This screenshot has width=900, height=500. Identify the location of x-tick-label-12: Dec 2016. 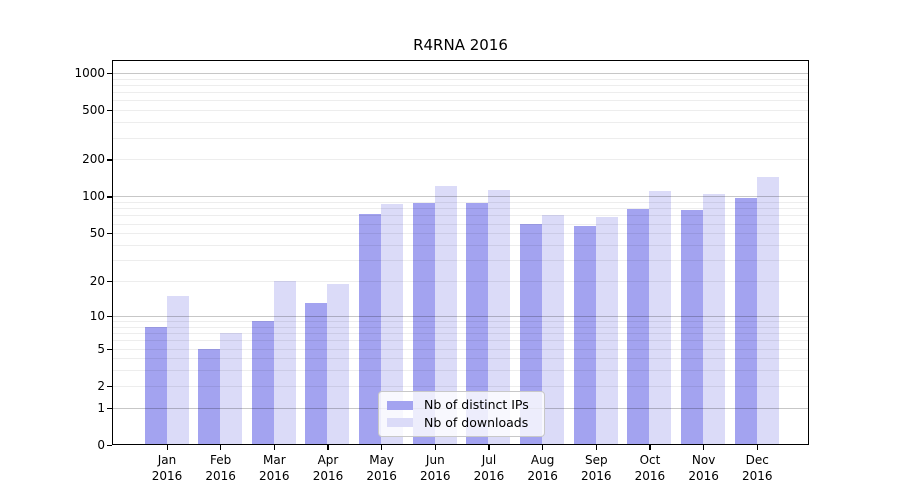
(757, 468).